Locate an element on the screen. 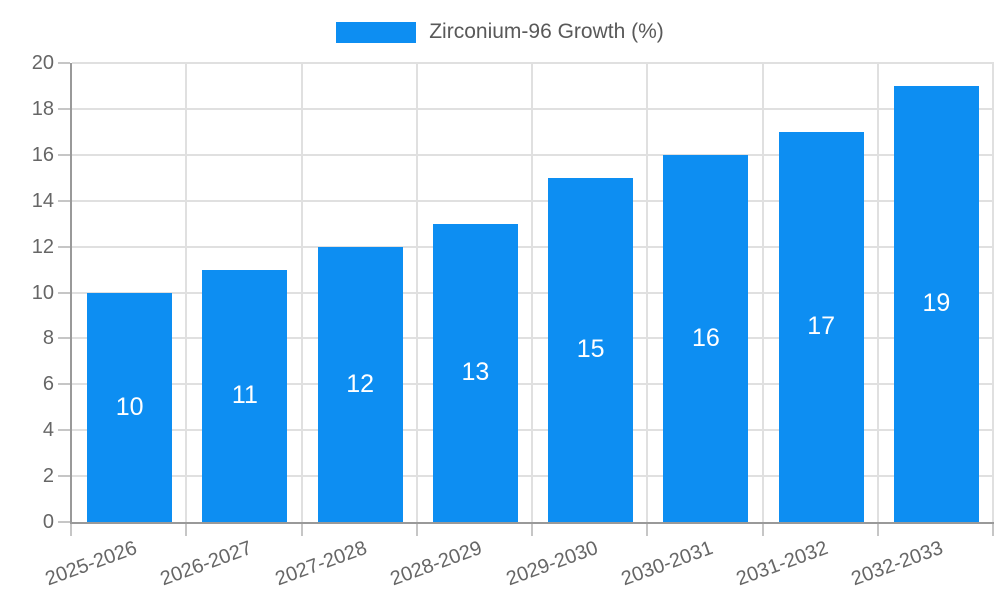 The width and height of the screenshot is (1000, 600). bar-value-label: 13 is located at coordinates (475, 372).